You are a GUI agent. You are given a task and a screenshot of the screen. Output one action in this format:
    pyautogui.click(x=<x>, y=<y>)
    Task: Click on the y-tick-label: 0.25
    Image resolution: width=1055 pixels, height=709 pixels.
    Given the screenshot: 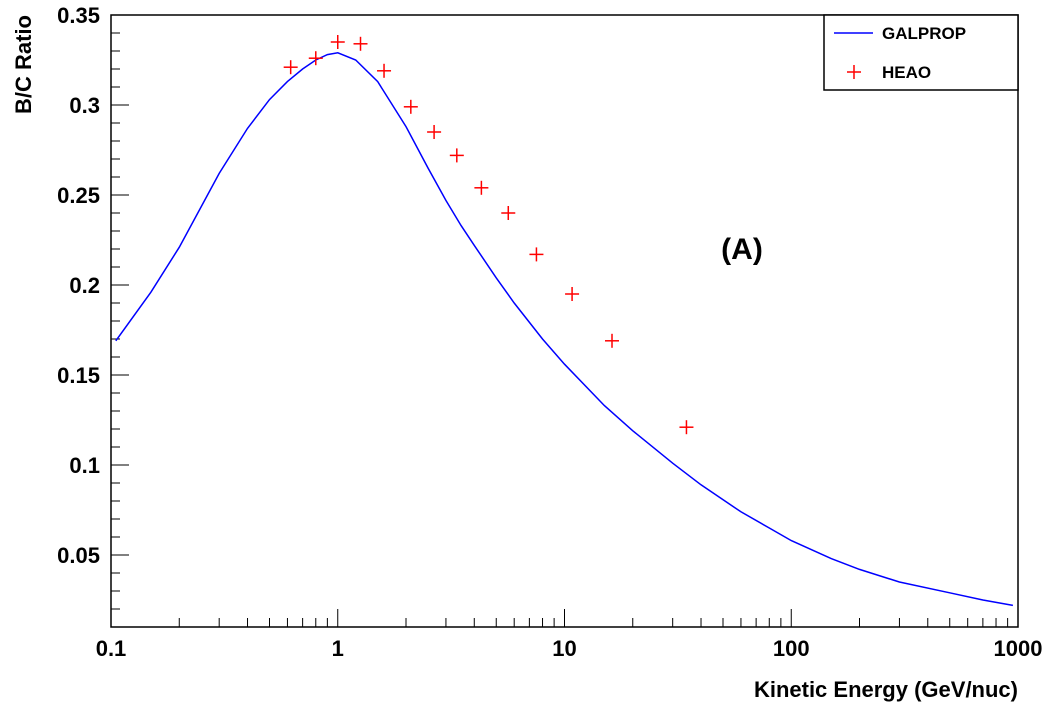 What is the action you would take?
    pyautogui.click(x=78, y=195)
    